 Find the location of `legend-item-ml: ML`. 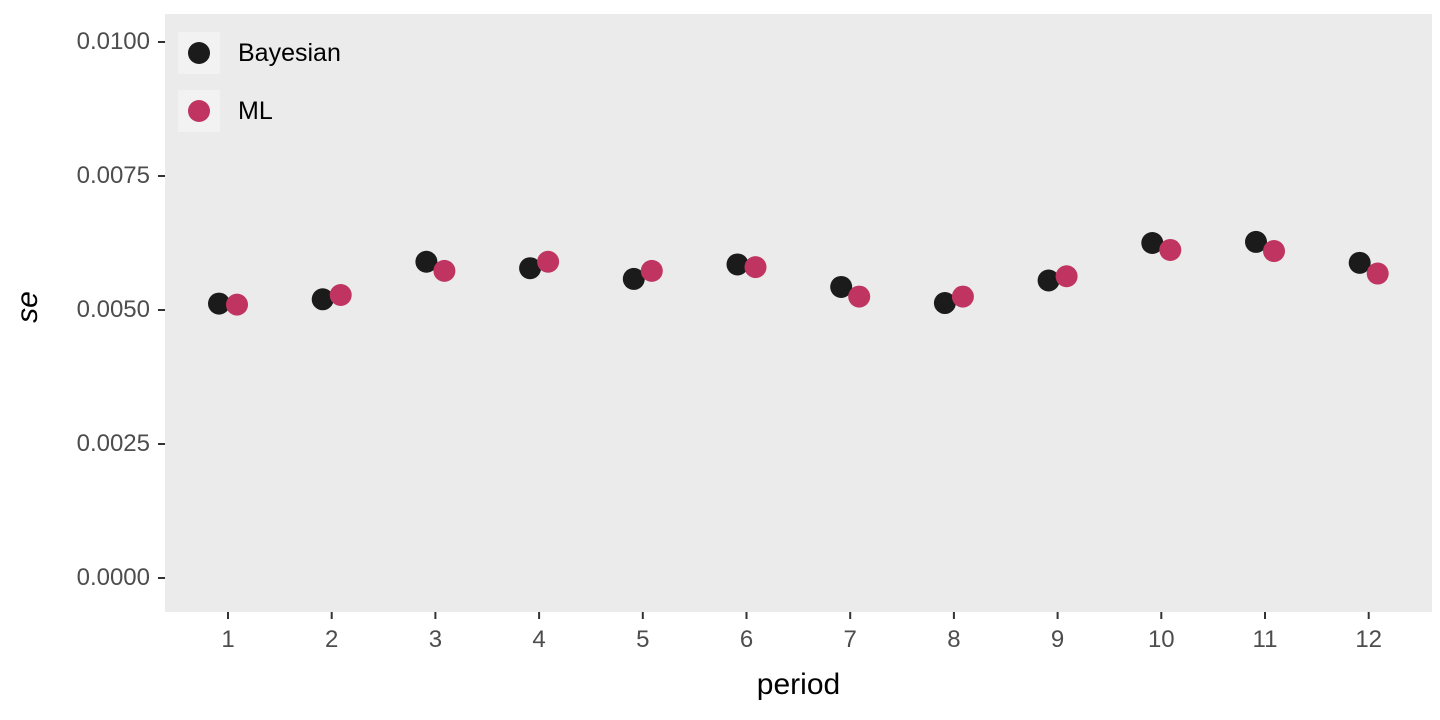

legend-item-ml: ML is located at coordinates (259, 111).